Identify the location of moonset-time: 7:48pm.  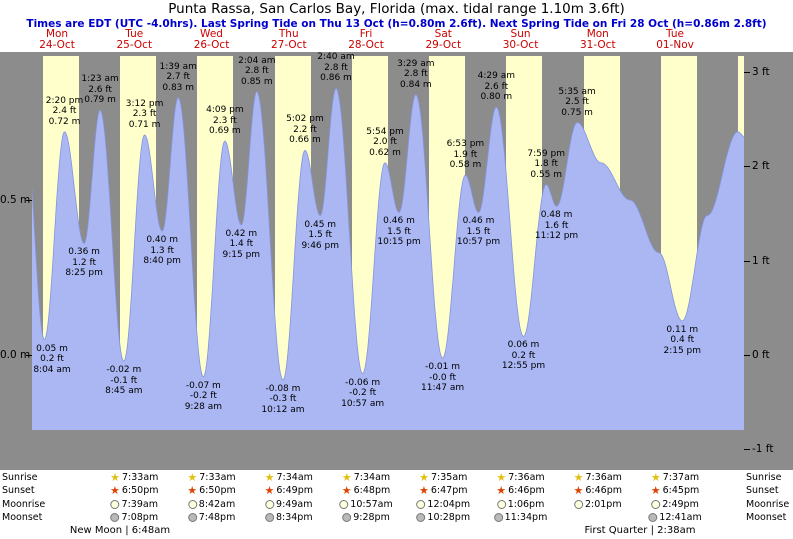
(217, 517).